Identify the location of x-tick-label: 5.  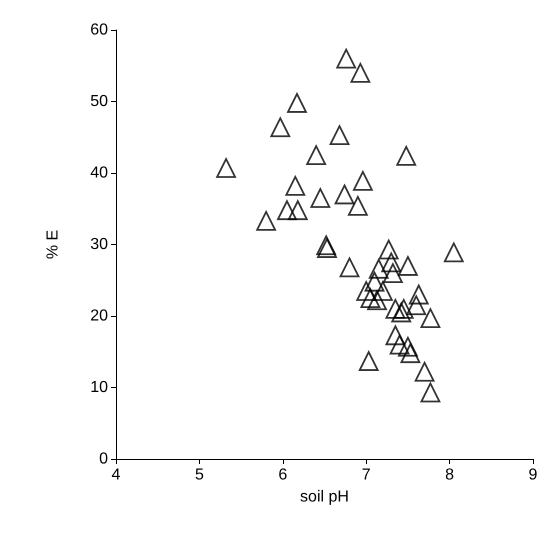
(199, 475).